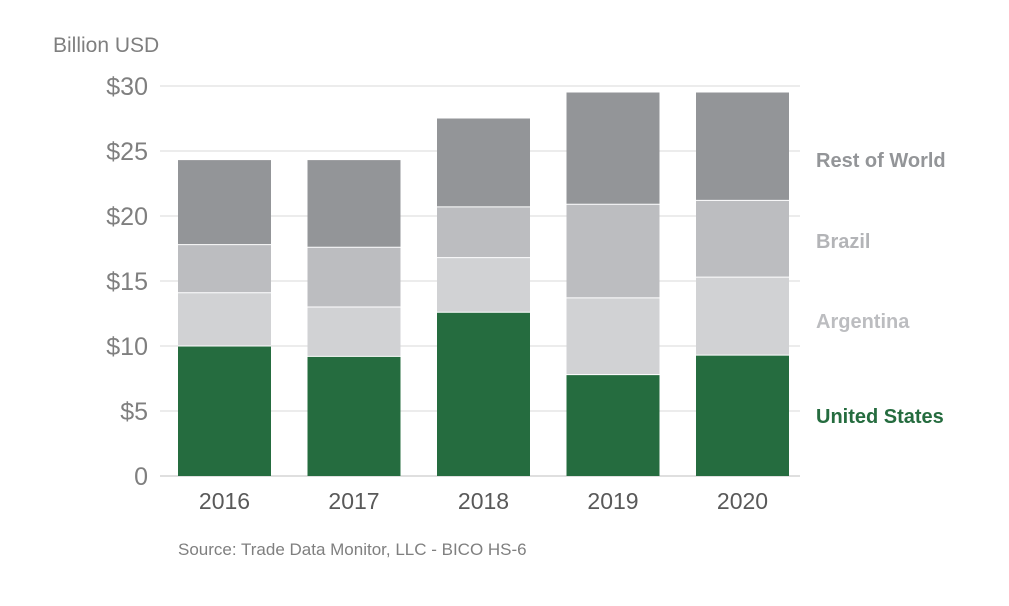  I want to click on legend-brazil: Brazil, so click(843, 242).